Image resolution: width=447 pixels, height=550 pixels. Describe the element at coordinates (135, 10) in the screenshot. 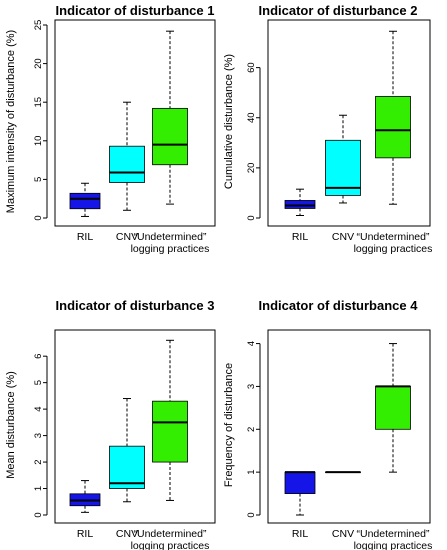

I see `panel-title: Indicator of disturbance 1` at that location.